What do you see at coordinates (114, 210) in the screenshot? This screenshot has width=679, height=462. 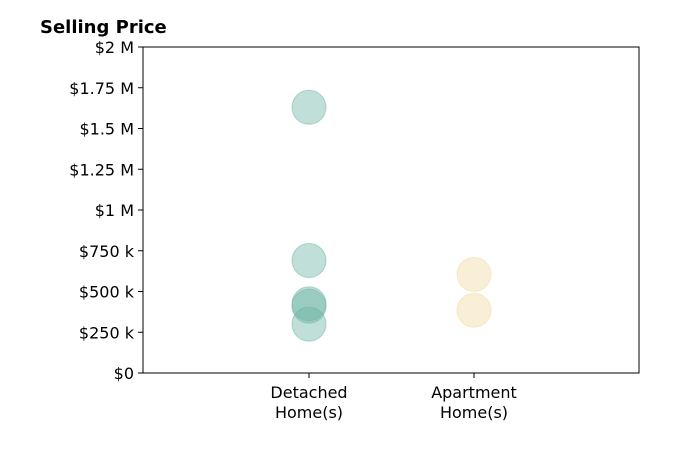 I see `y-tick-label: $1 M` at bounding box center [114, 210].